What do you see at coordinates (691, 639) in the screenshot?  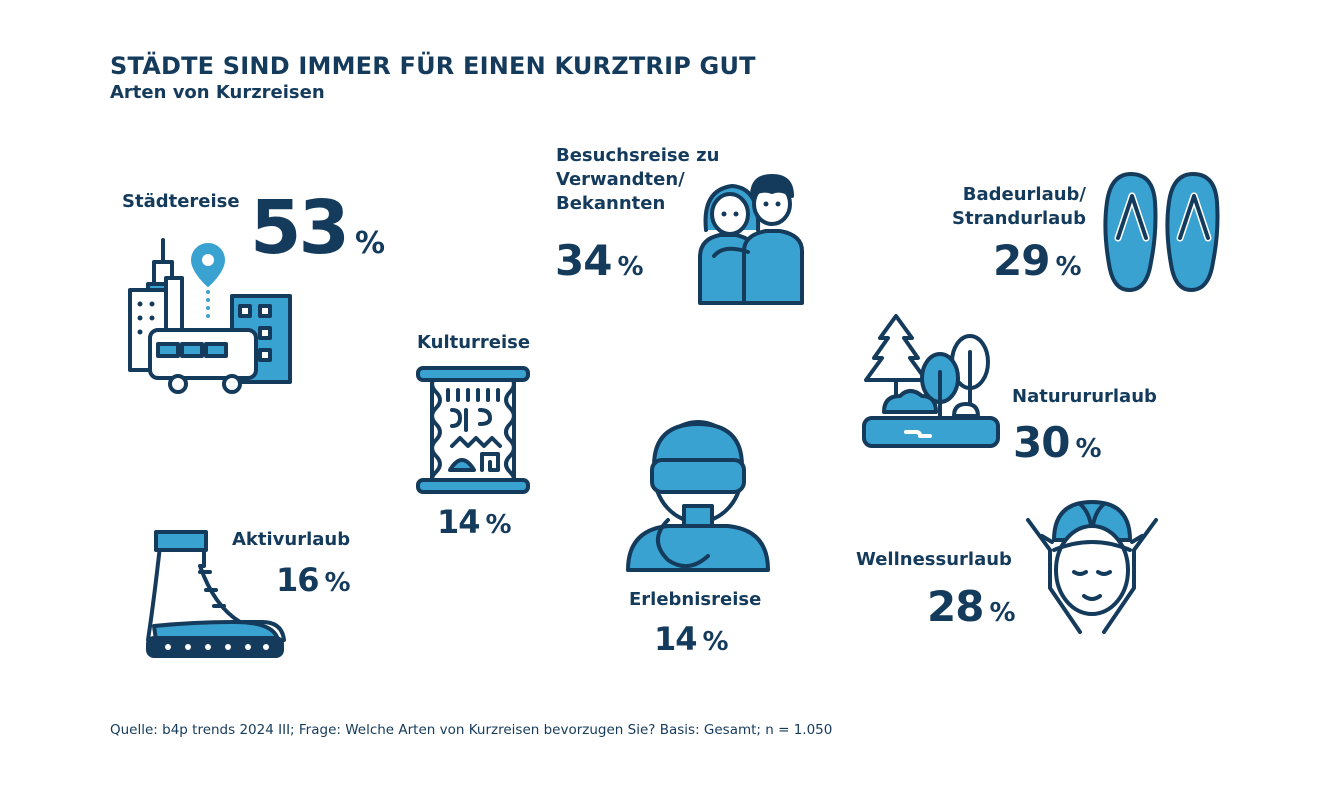 I see `value-erlebnisreise: 14%` at bounding box center [691, 639].